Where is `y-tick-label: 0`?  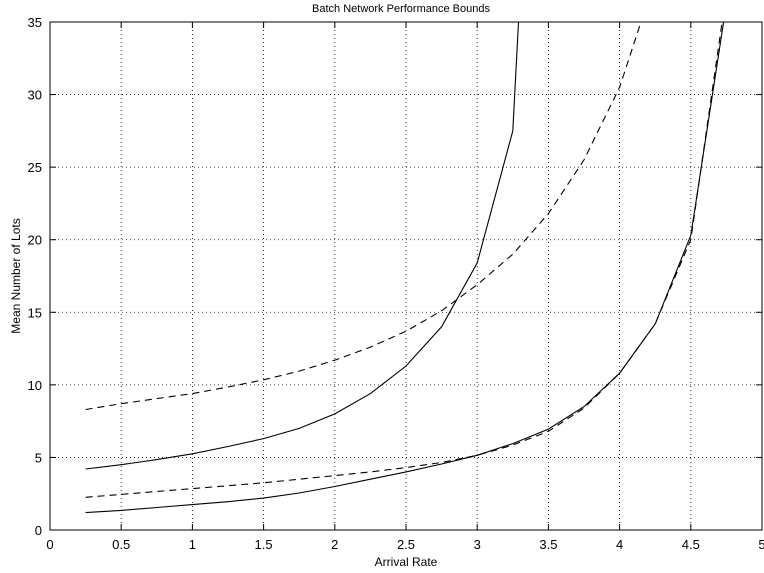
y-tick-label: 0 is located at coordinates (38, 530).